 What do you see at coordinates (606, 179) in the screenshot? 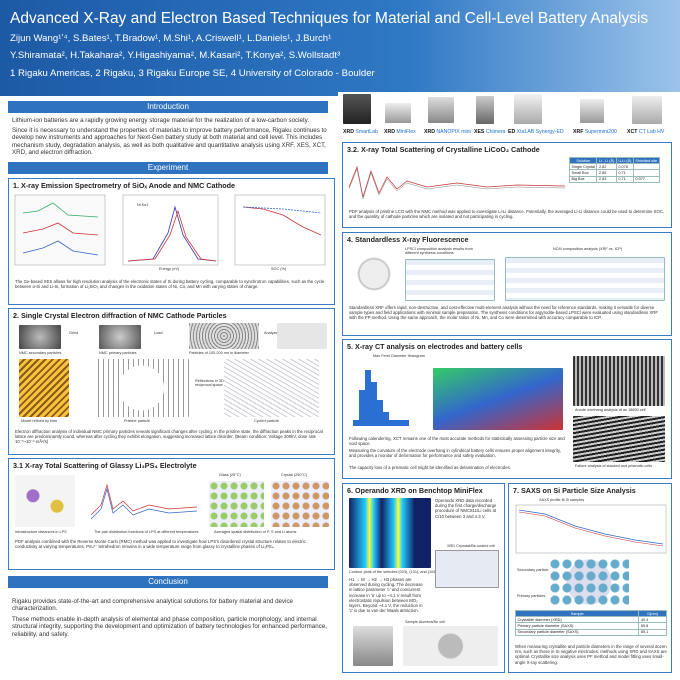
I see `cell: 2.83` at bounding box center [606, 179].